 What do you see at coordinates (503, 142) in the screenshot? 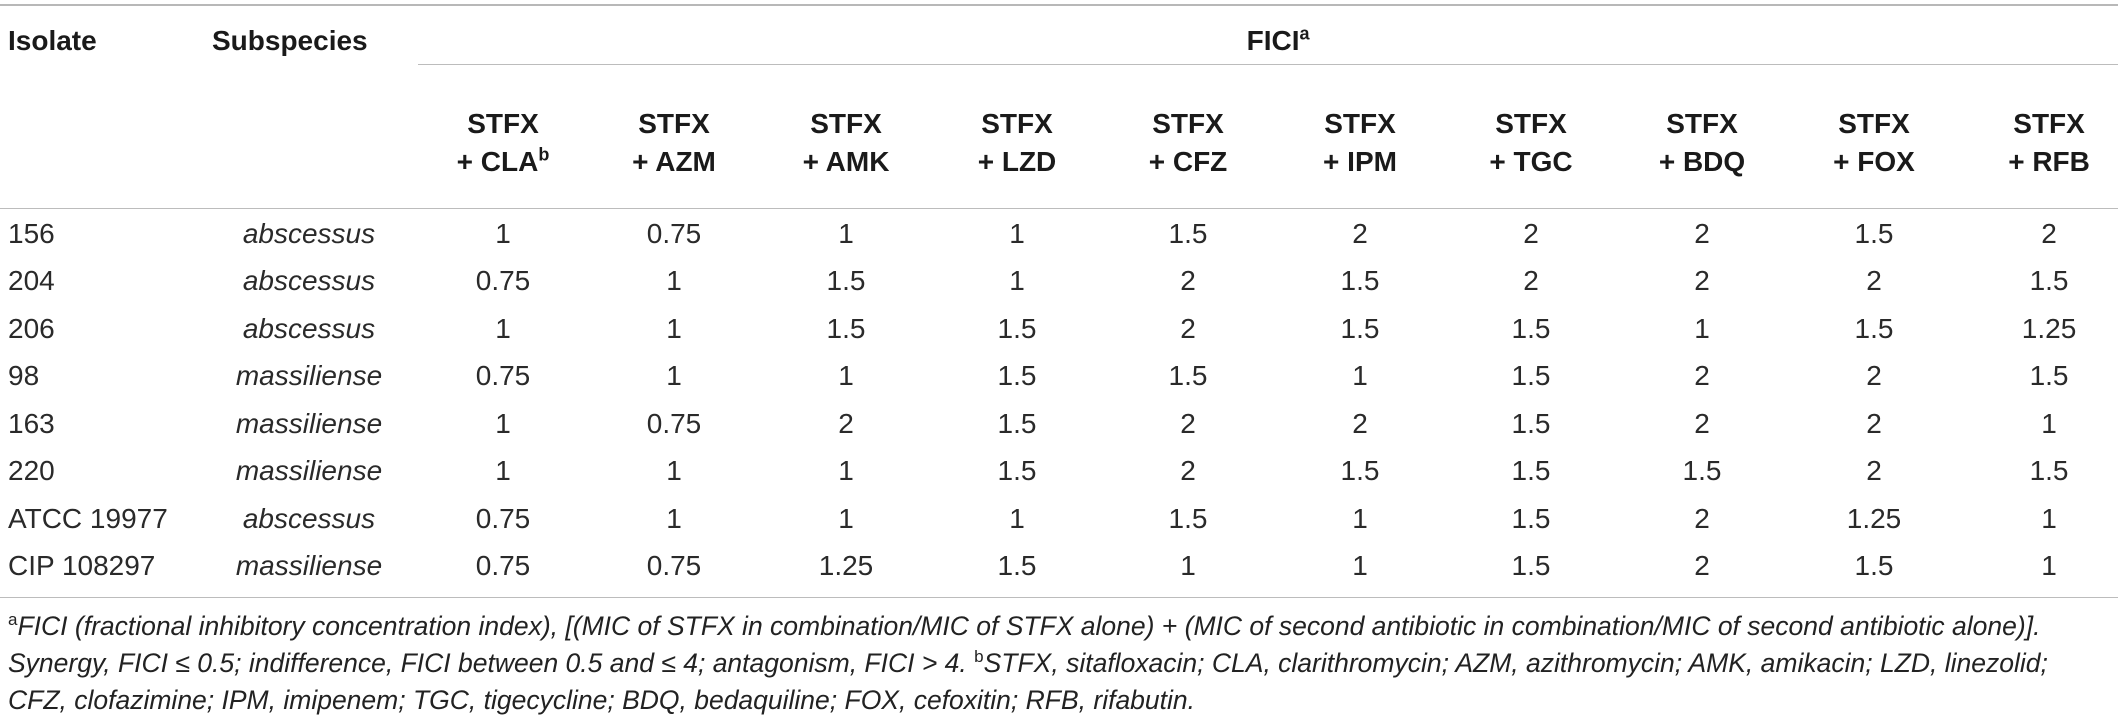
I see `combination-header: STFX + CLAb` at bounding box center [503, 142].